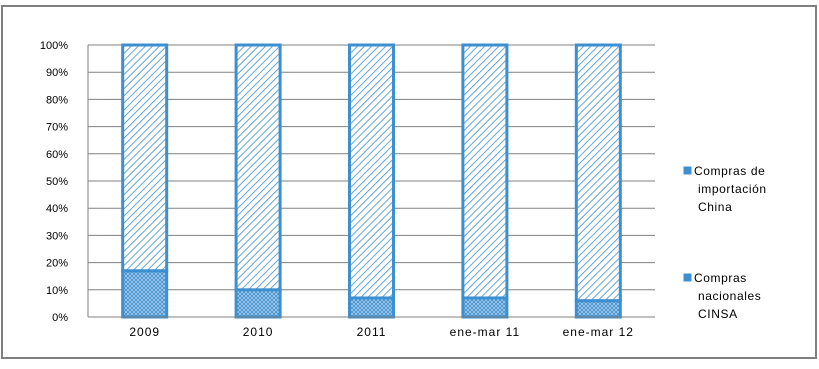 This screenshot has height=369, width=819. Describe the element at coordinates (372, 332) in the screenshot. I see `x-tick-label: 2011` at that location.